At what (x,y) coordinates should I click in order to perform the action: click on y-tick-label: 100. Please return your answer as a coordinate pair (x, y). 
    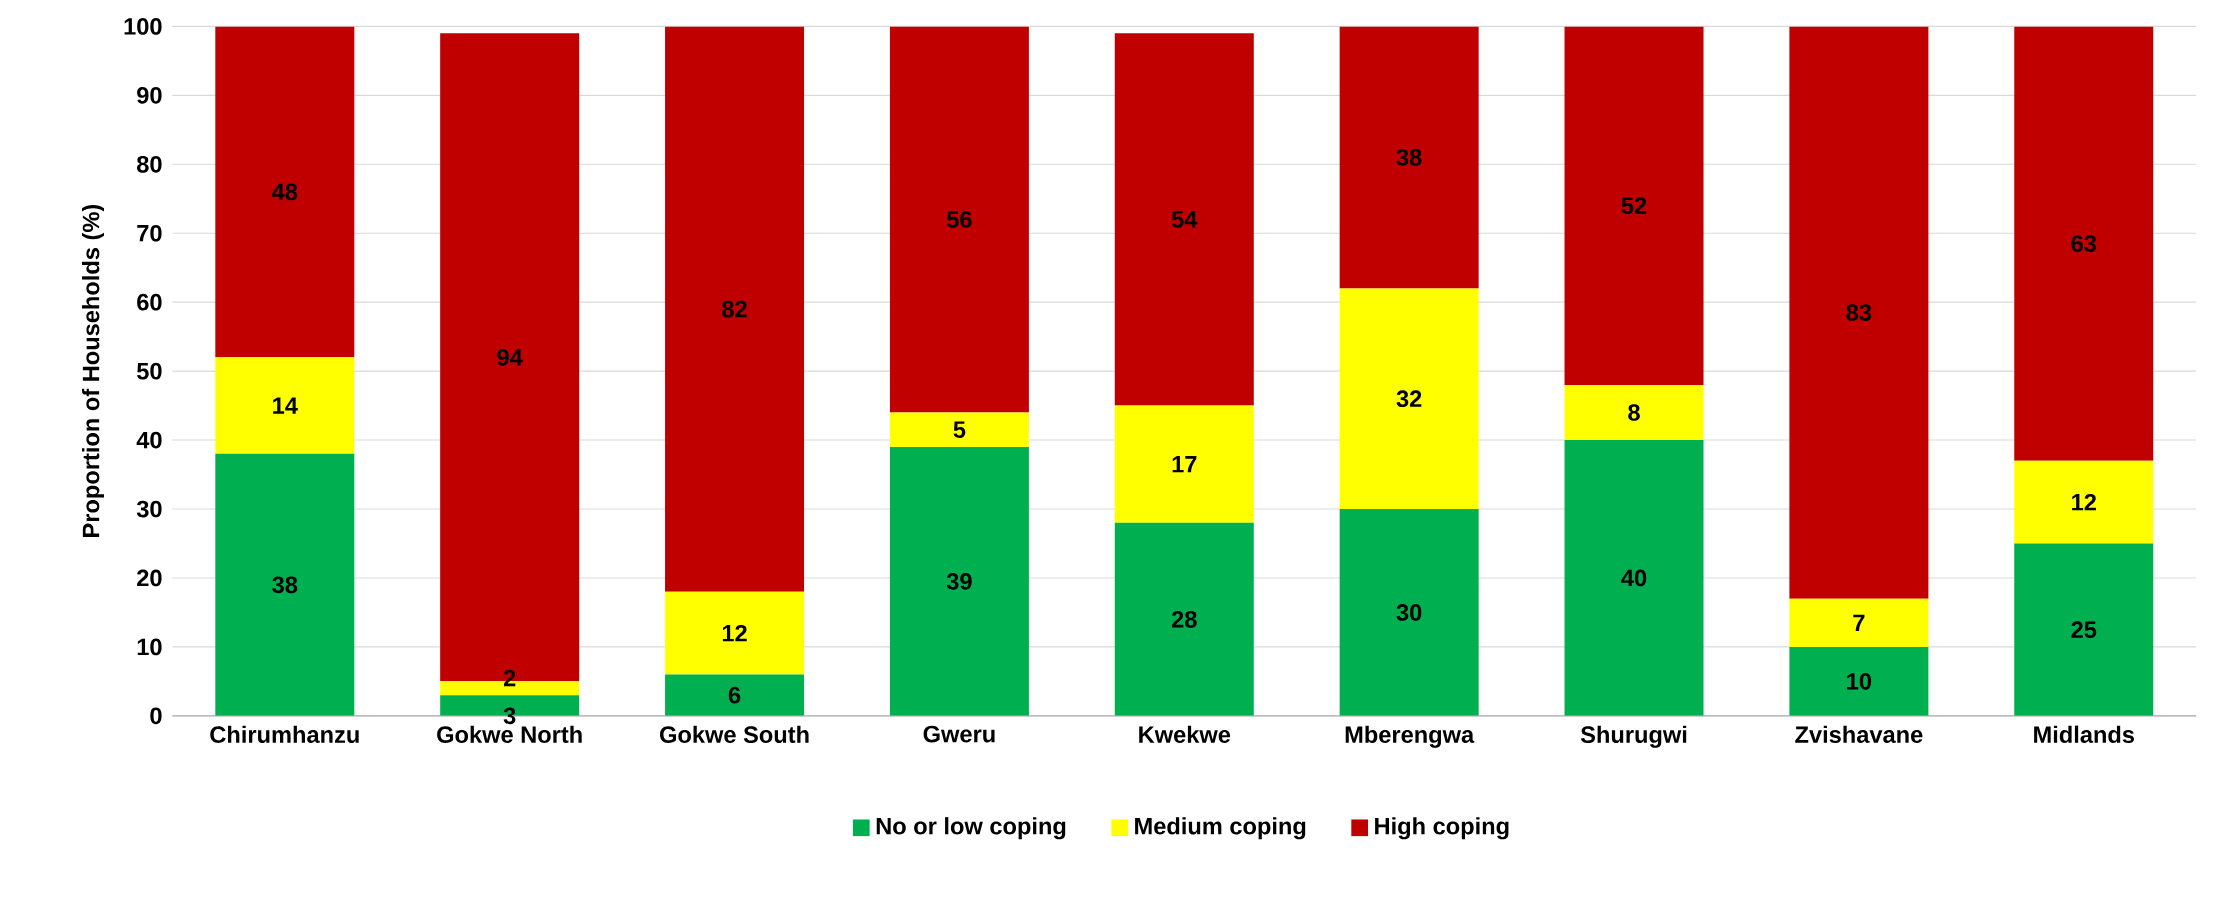
    Looking at the image, I should click on (143, 26).